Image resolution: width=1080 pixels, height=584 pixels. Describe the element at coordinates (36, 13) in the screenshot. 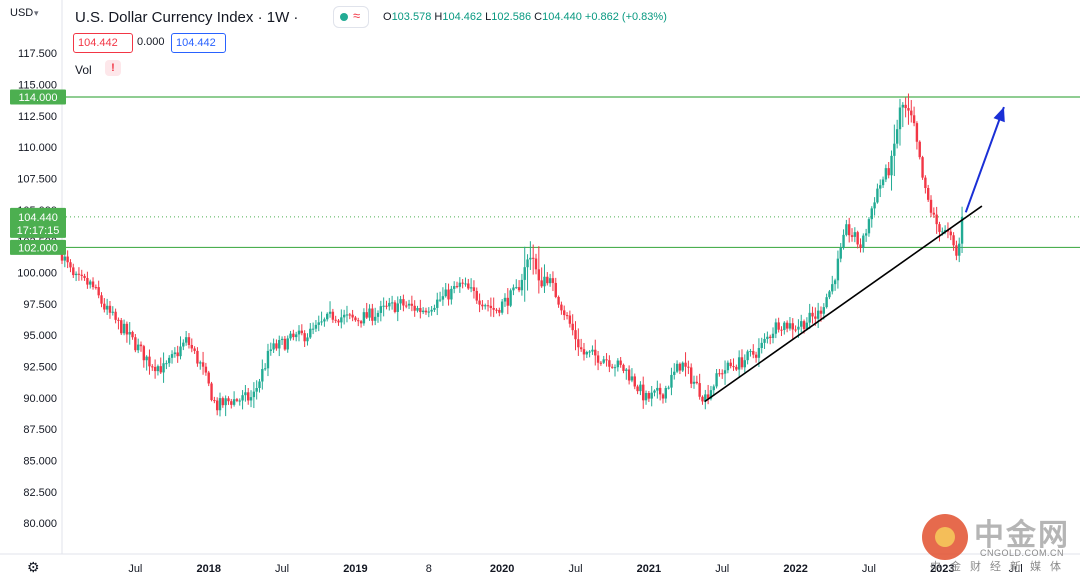

I see `chevron-down-icon: ▾` at that location.